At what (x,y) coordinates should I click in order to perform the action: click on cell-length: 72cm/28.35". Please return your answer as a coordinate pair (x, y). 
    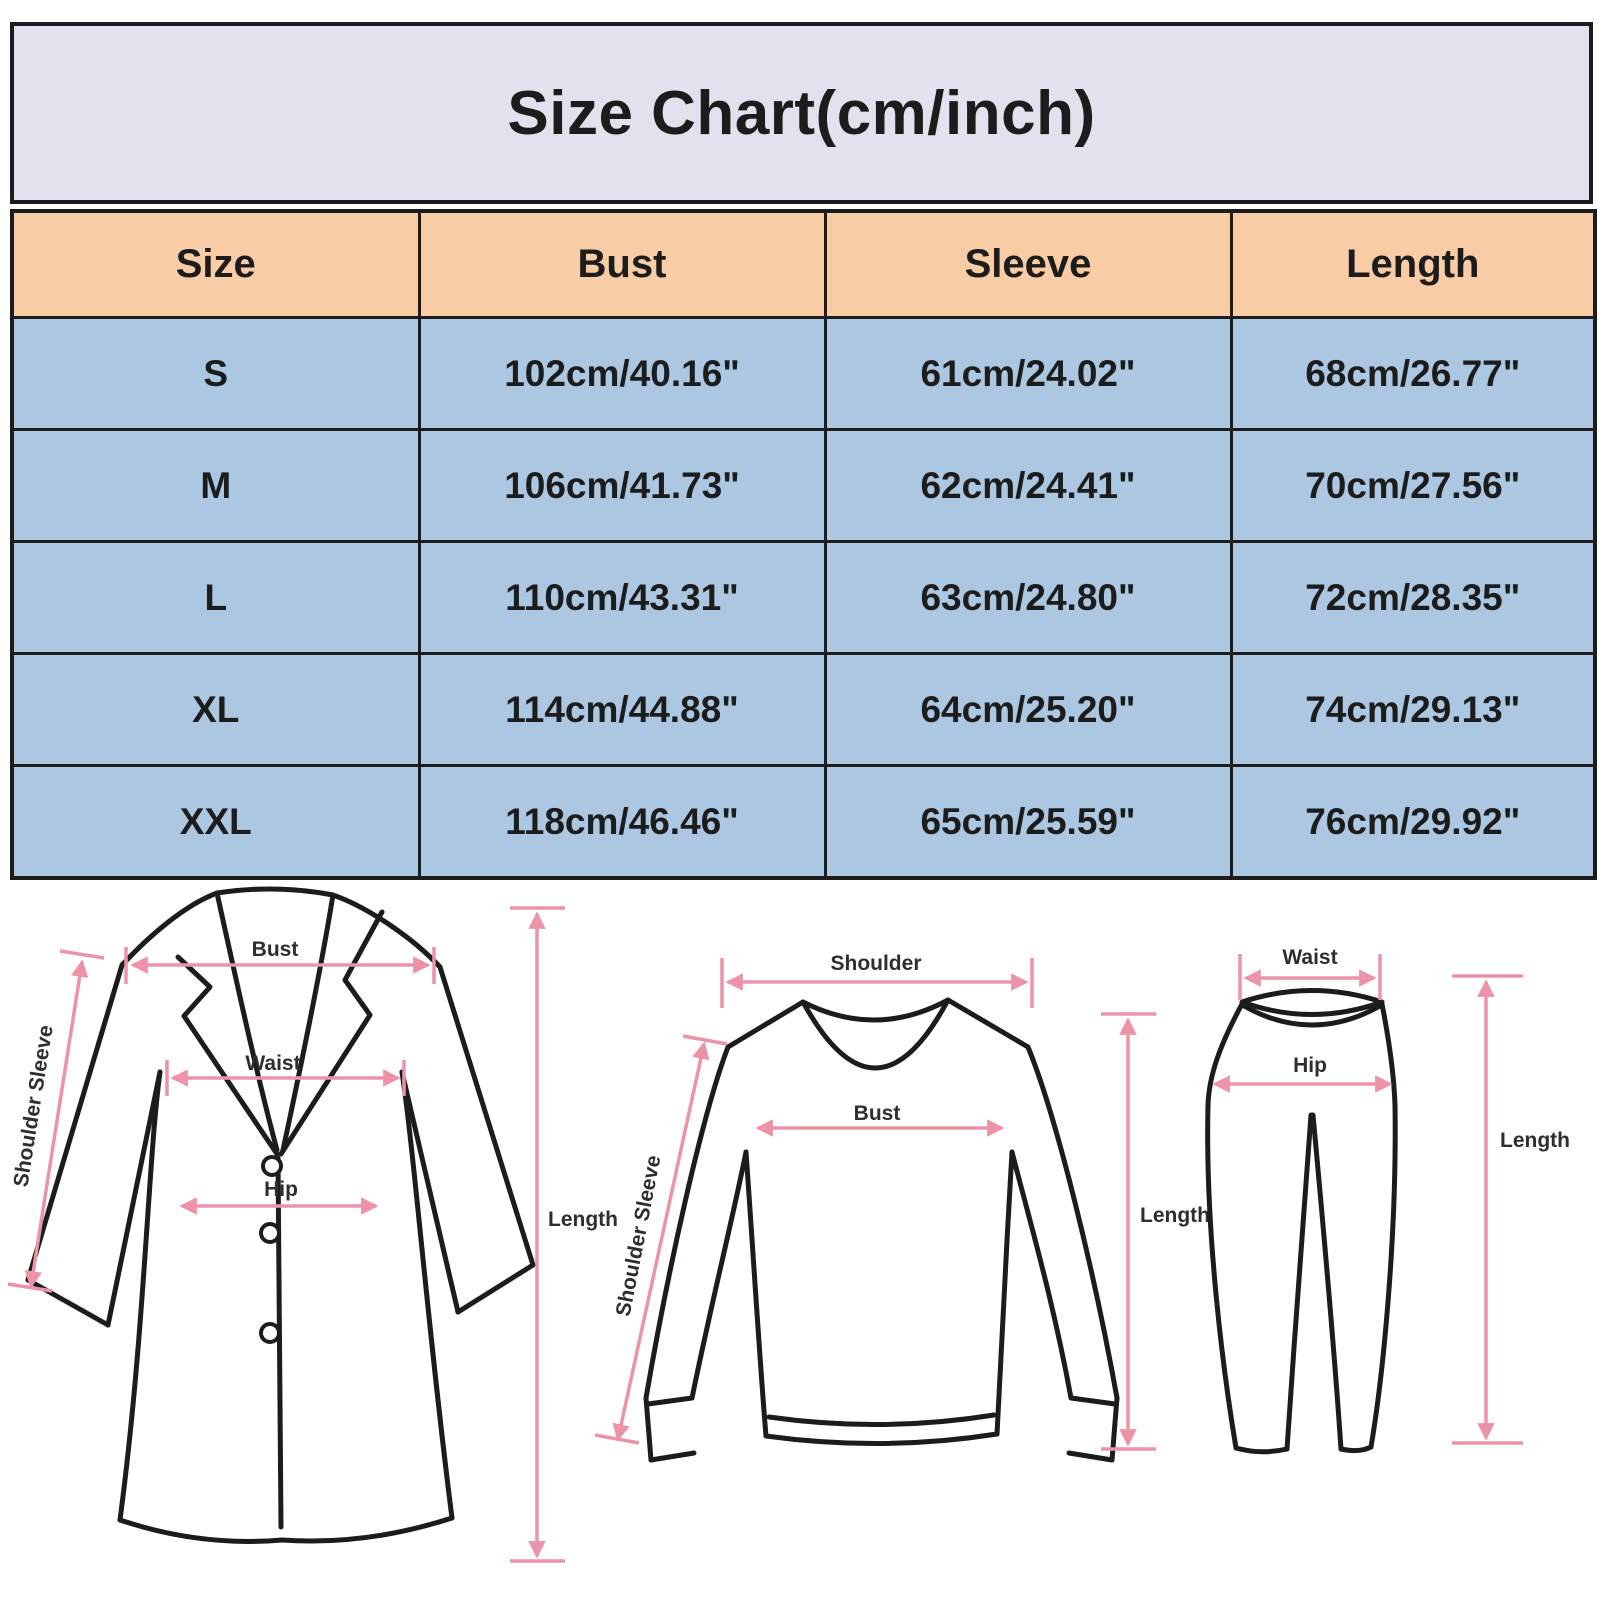
    Looking at the image, I should click on (1413, 597).